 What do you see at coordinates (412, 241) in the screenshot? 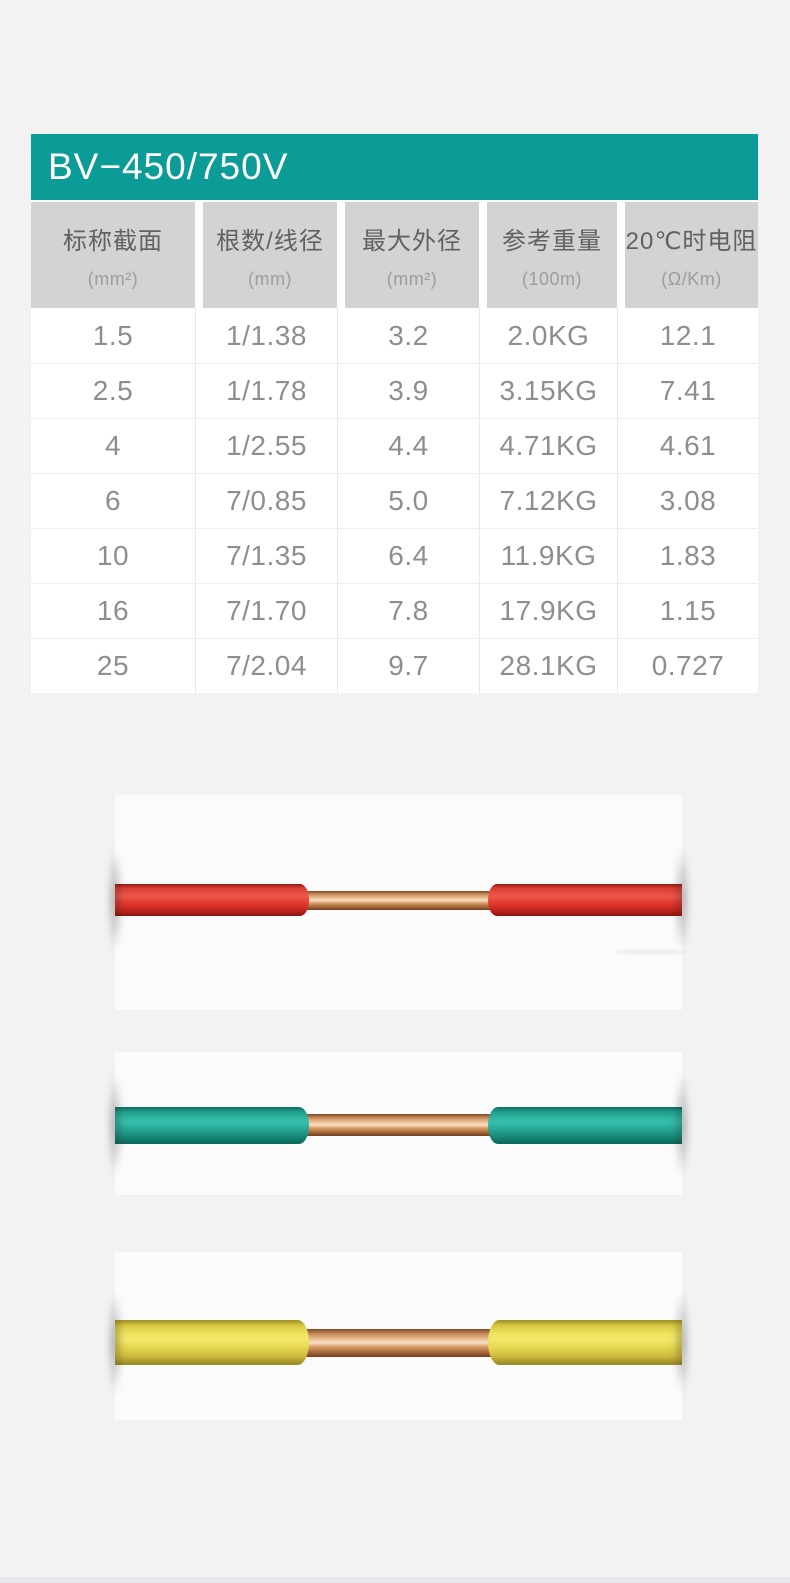
I see `column-header-label: 最大外径` at bounding box center [412, 241].